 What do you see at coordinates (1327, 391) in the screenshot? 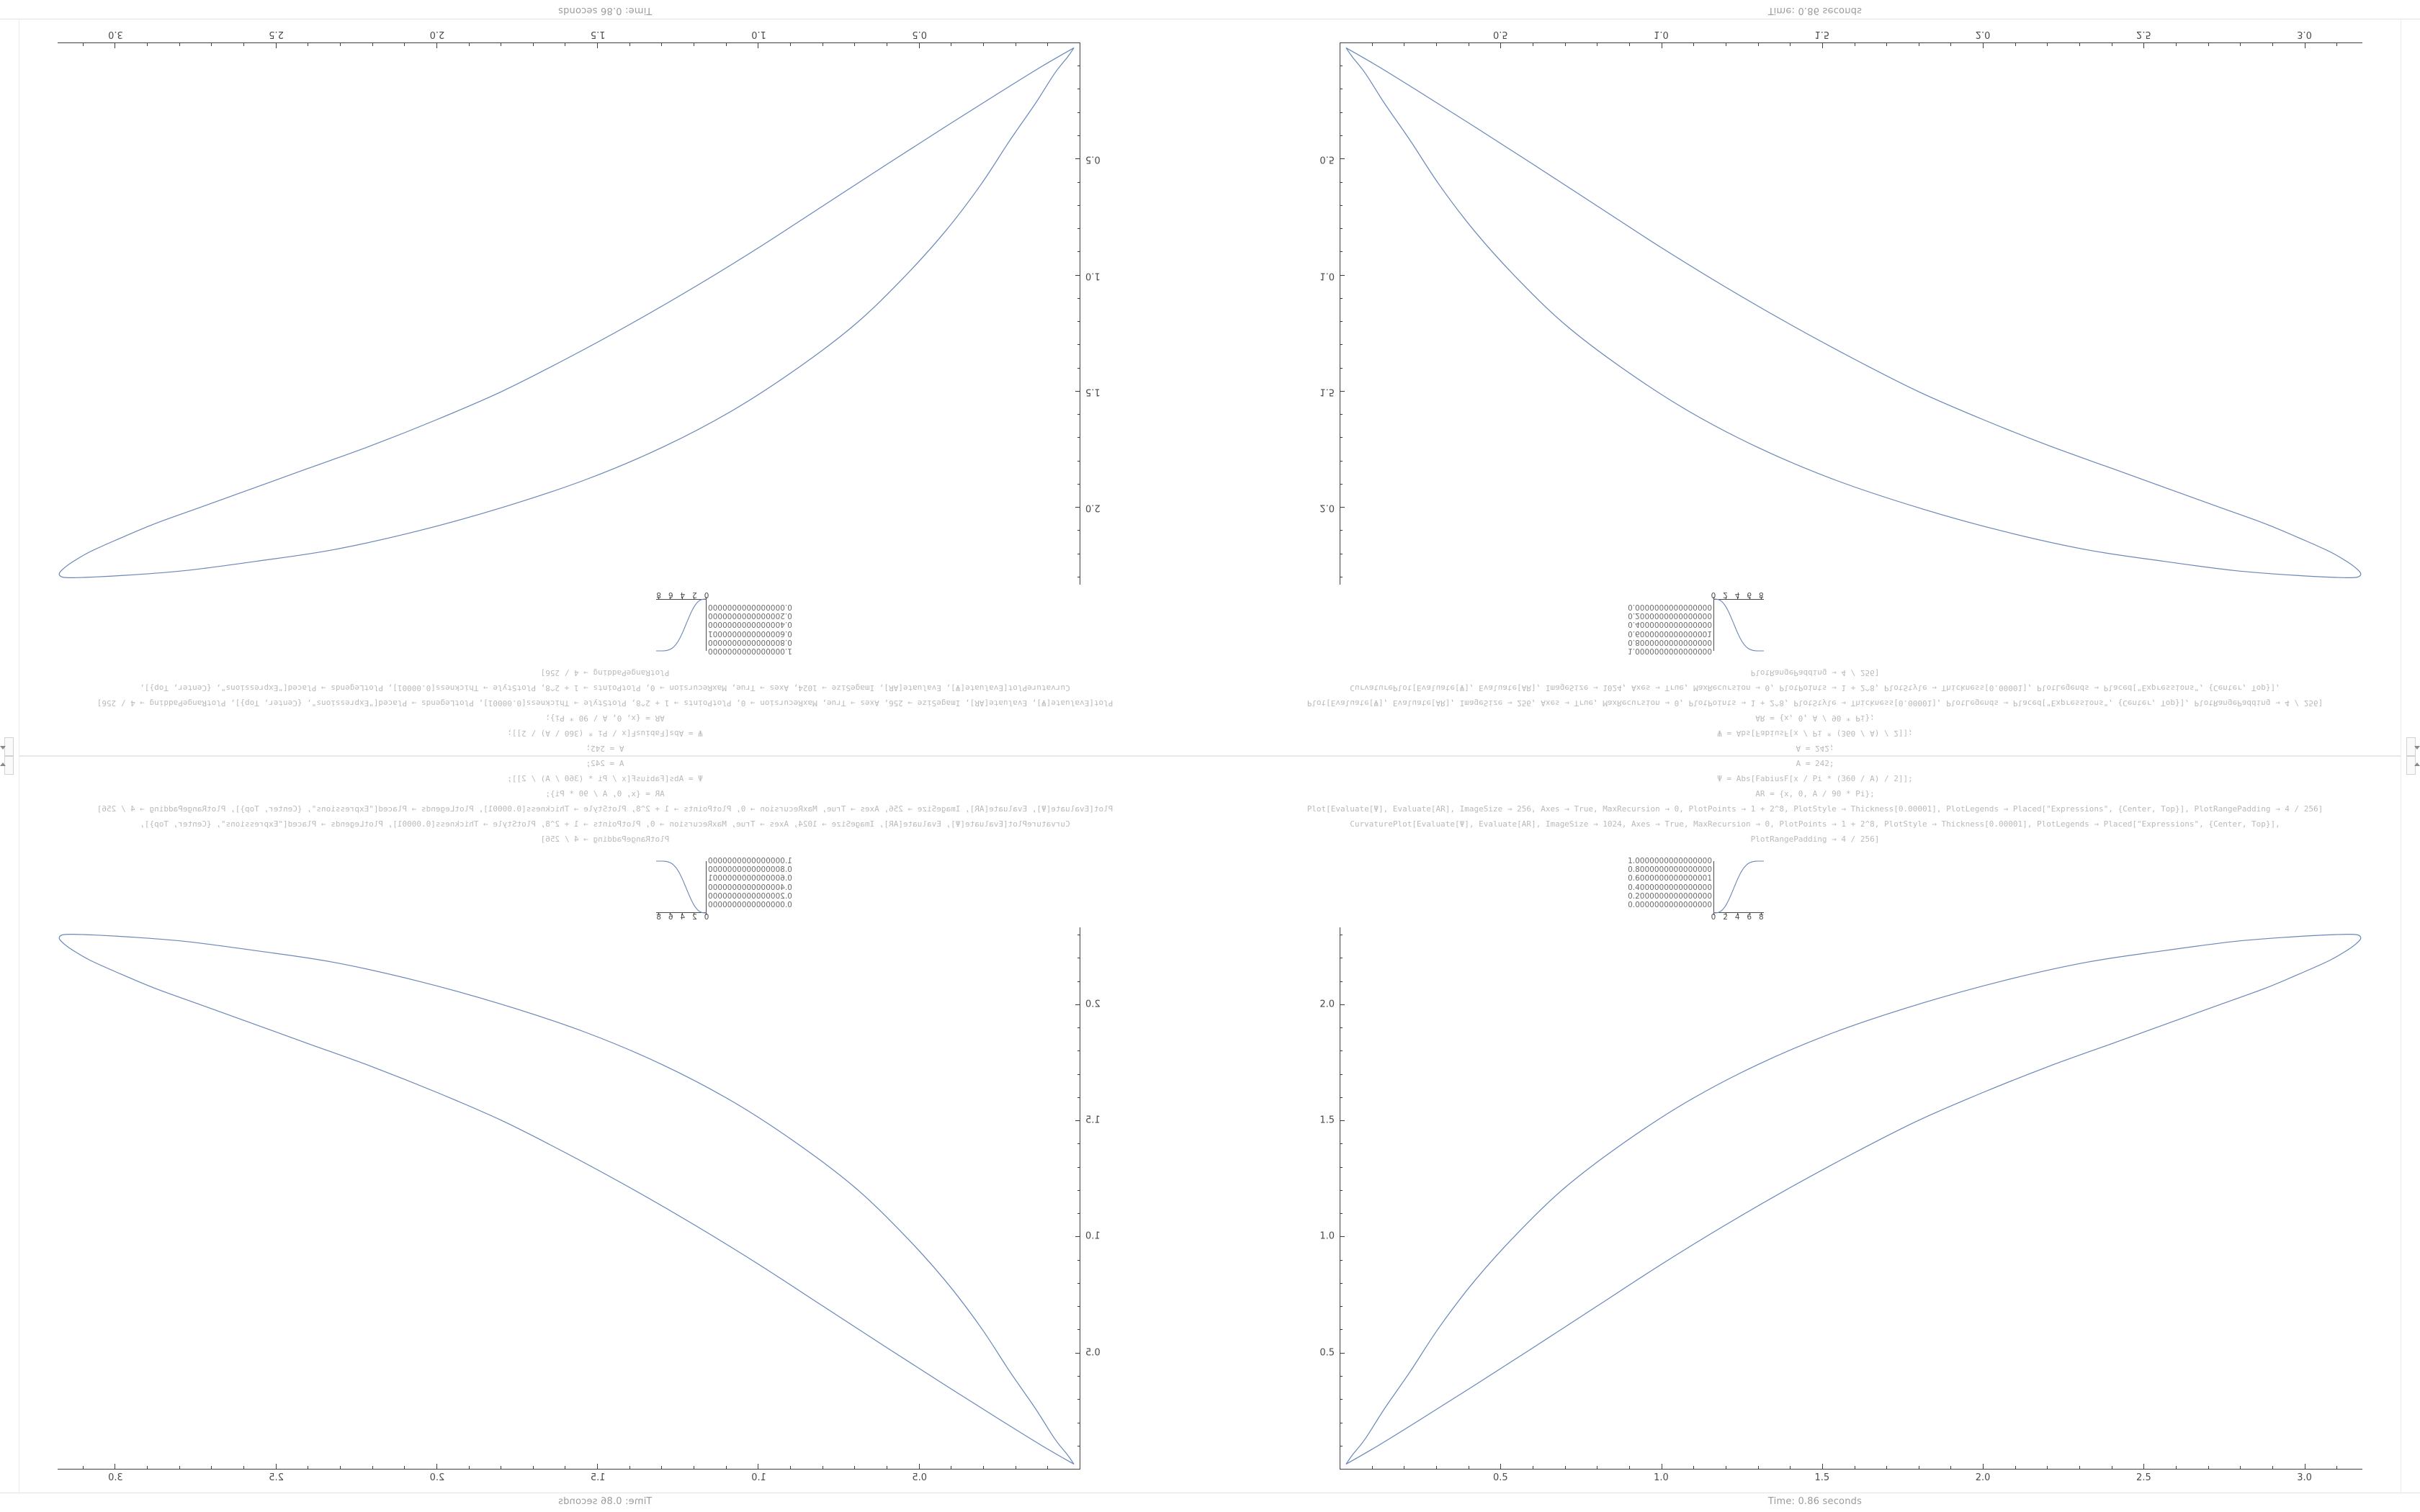
I see `curvature-plot-y-tick-label: 1.5` at bounding box center [1327, 391].